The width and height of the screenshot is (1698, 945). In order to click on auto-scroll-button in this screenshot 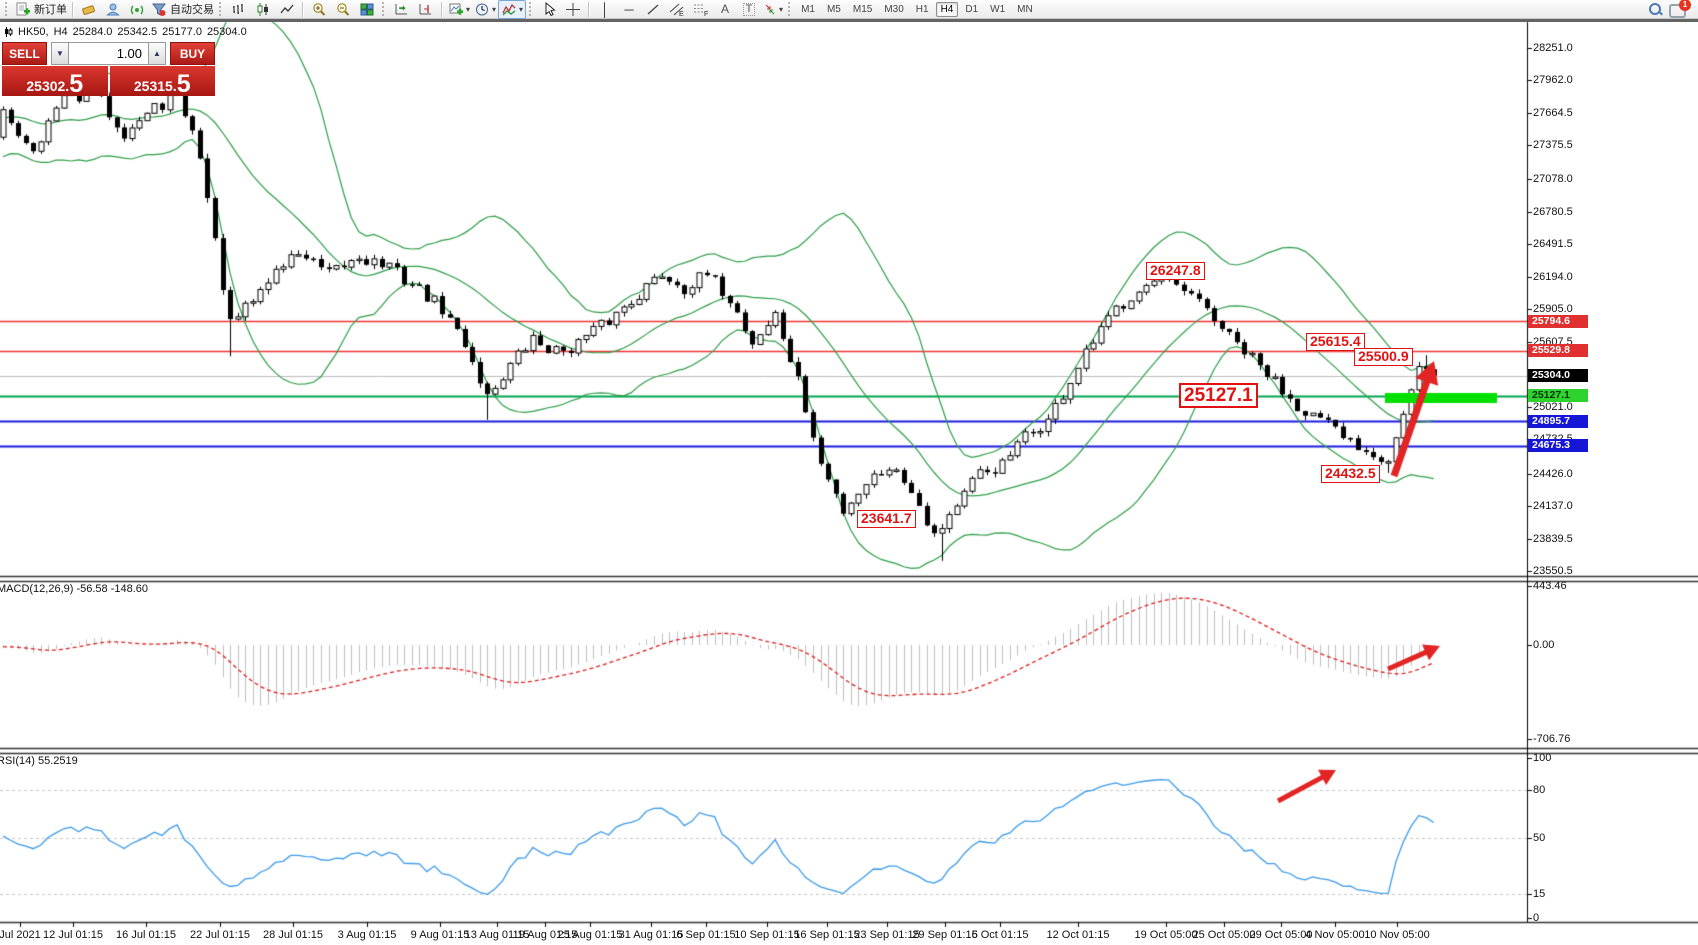, I will do `click(402, 9)`.